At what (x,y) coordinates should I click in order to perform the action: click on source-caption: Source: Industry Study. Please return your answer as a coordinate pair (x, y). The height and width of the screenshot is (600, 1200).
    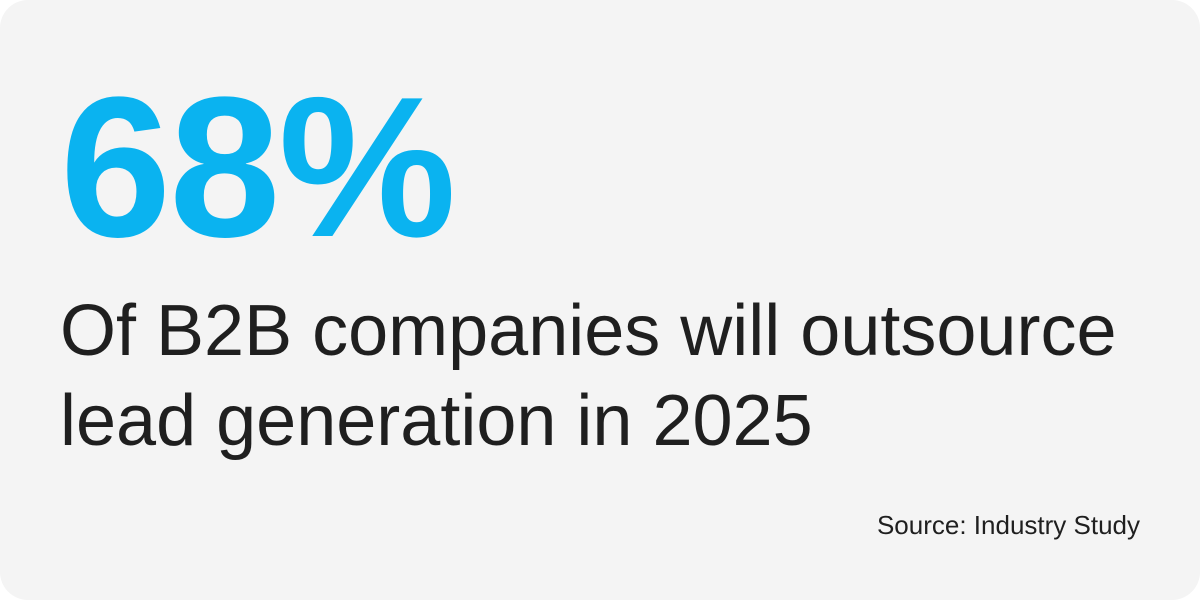
    Looking at the image, I should click on (1008, 525).